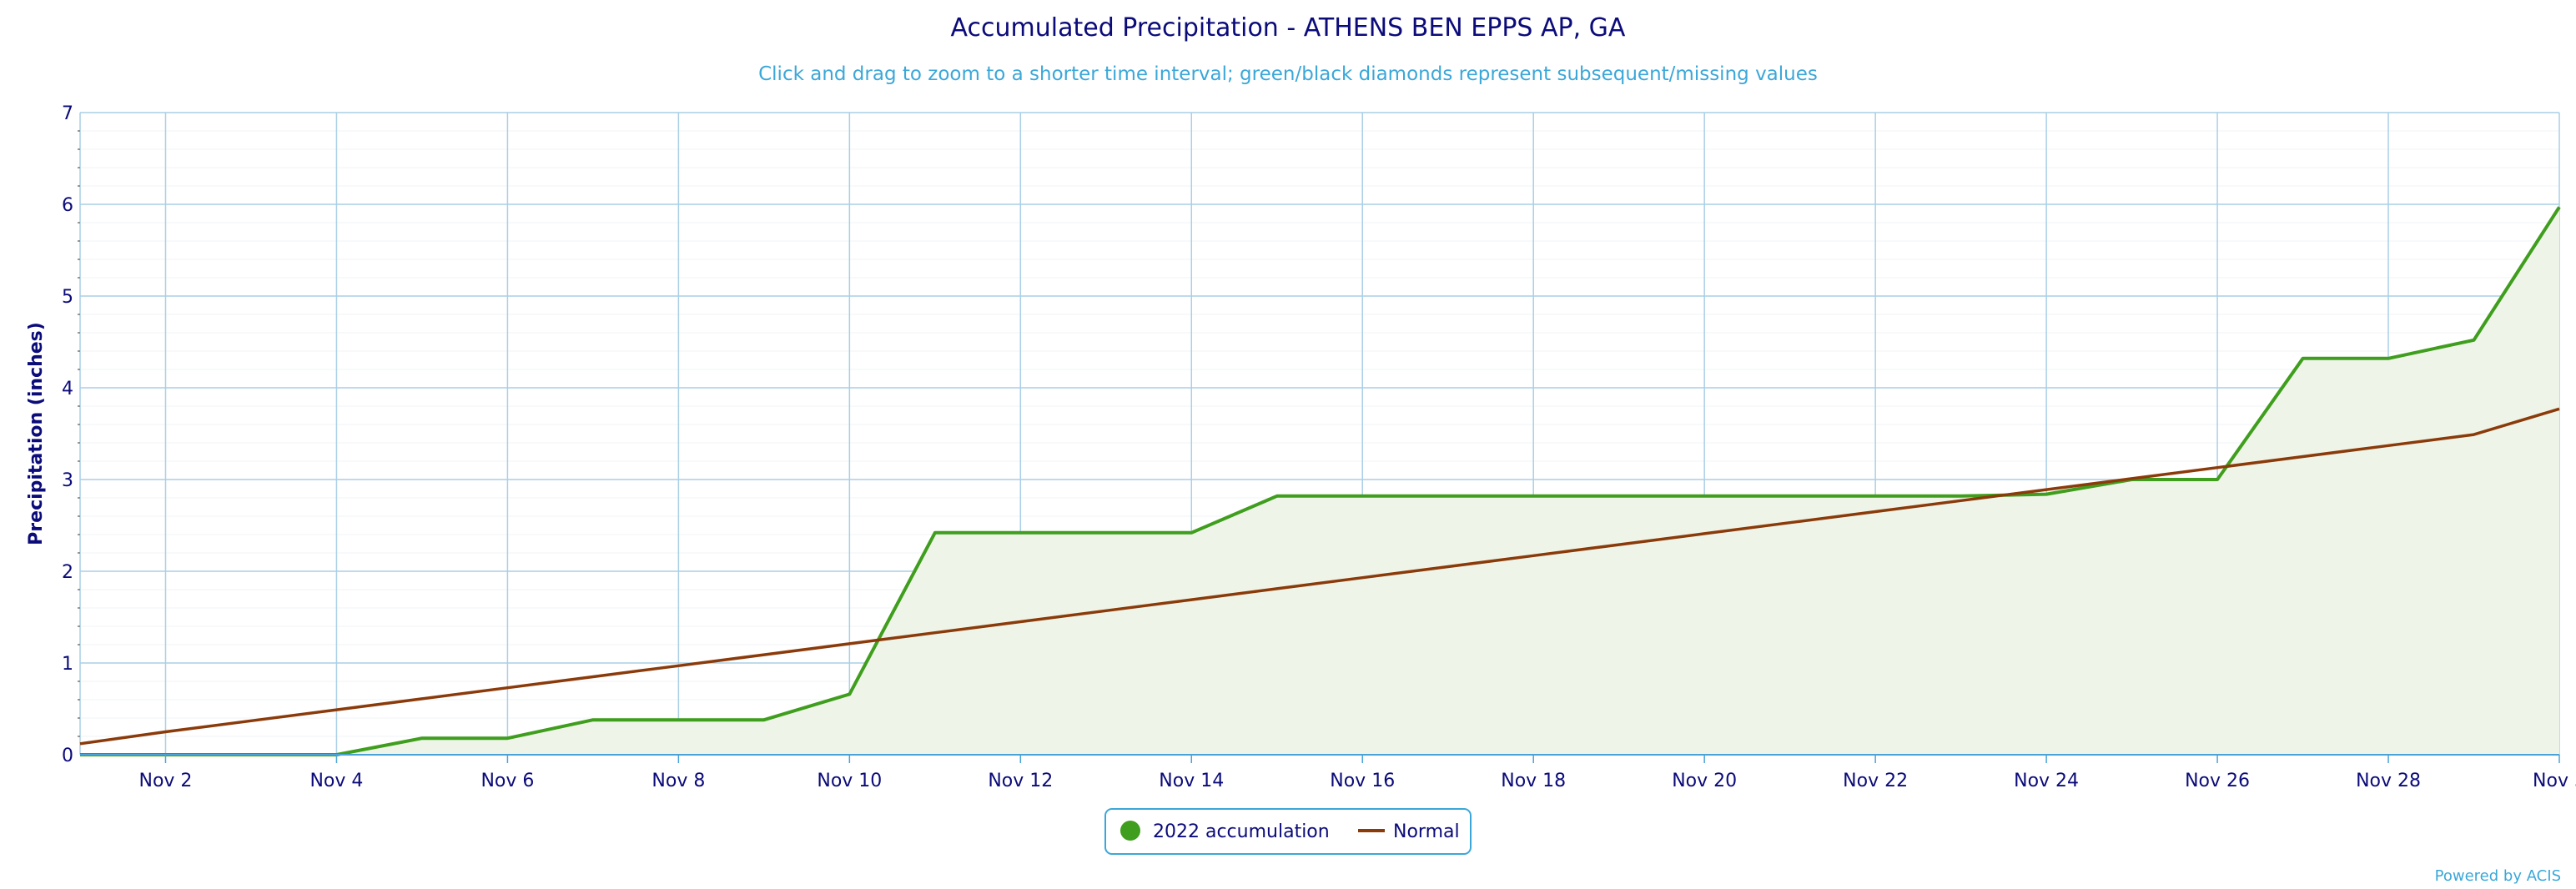 The width and height of the screenshot is (2576, 889). What do you see at coordinates (67, 572) in the screenshot?
I see `y-tick-label: 2` at bounding box center [67, 572].